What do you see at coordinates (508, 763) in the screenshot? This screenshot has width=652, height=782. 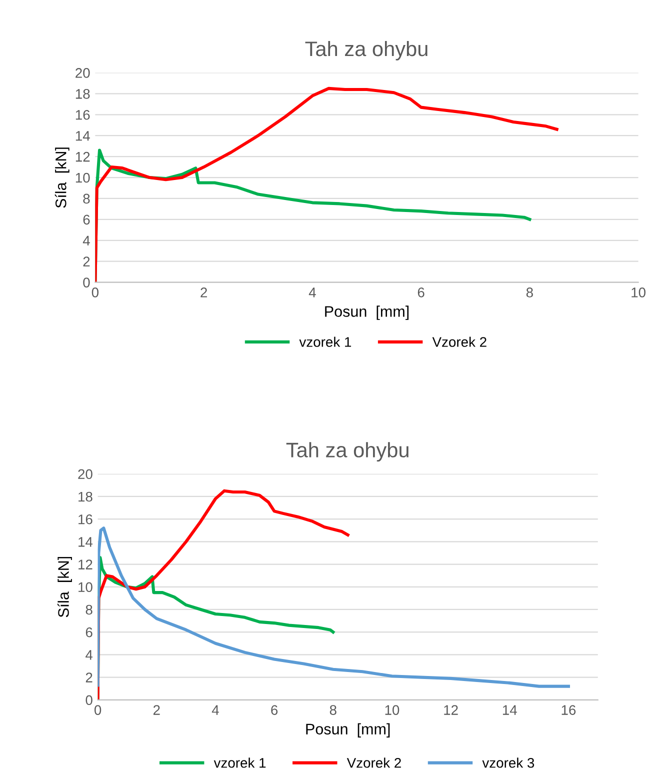 I see `legend-label: vzorek 3` at bounding box center [508, 763].